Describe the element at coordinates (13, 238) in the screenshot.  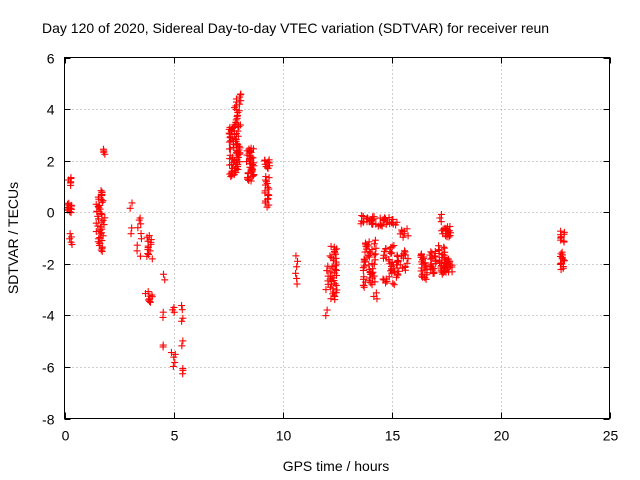
I see `y-axis-label: SDTVAR / TECUs` at that location.